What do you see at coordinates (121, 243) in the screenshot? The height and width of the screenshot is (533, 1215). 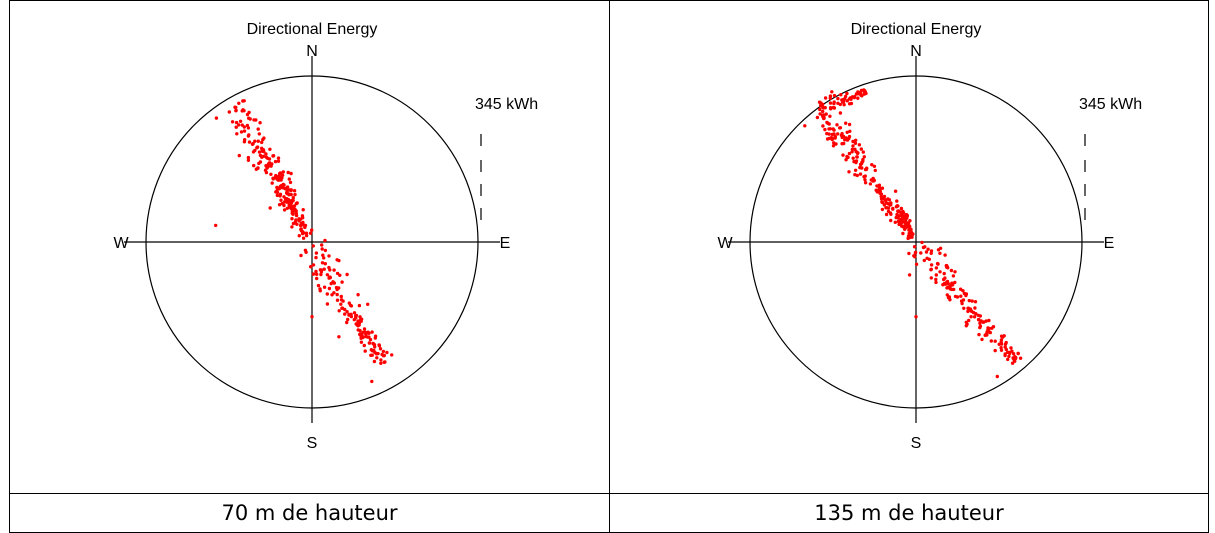 I see `west-label: W` at bounding box center [121, 243].